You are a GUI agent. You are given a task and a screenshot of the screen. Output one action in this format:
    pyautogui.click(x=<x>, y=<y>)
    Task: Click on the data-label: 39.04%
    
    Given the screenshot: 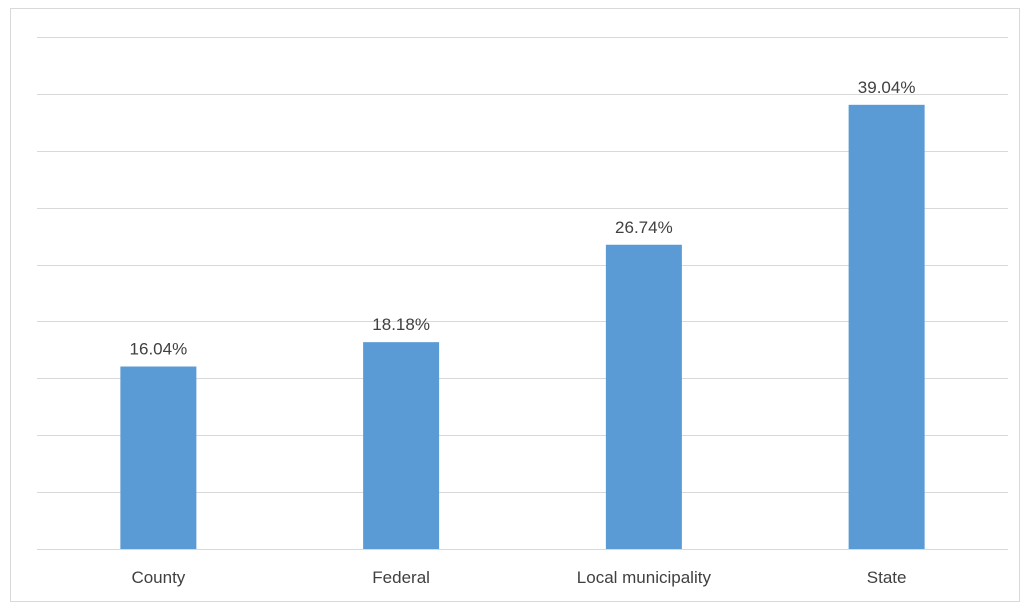 What is the action you would take?
    pyautogui.click(x=887, y=87)
    